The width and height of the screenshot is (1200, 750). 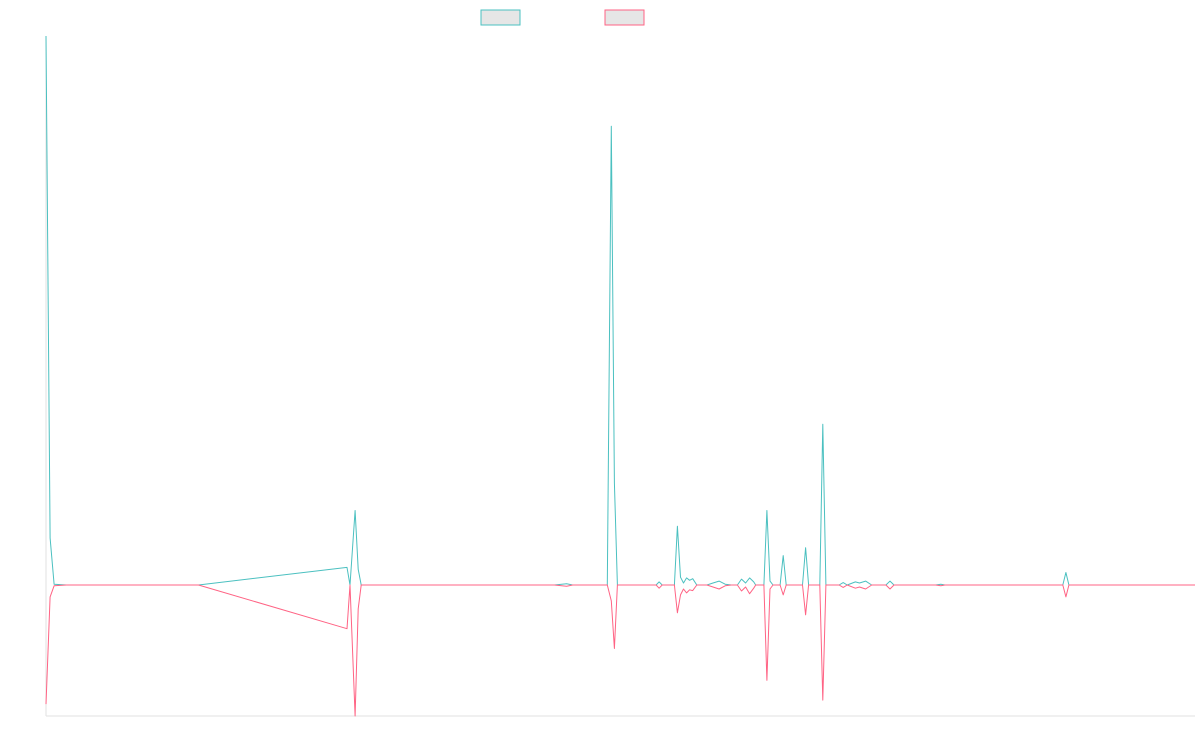 I want to click on legend-swatch-series-a, so click(x=500, y=17).